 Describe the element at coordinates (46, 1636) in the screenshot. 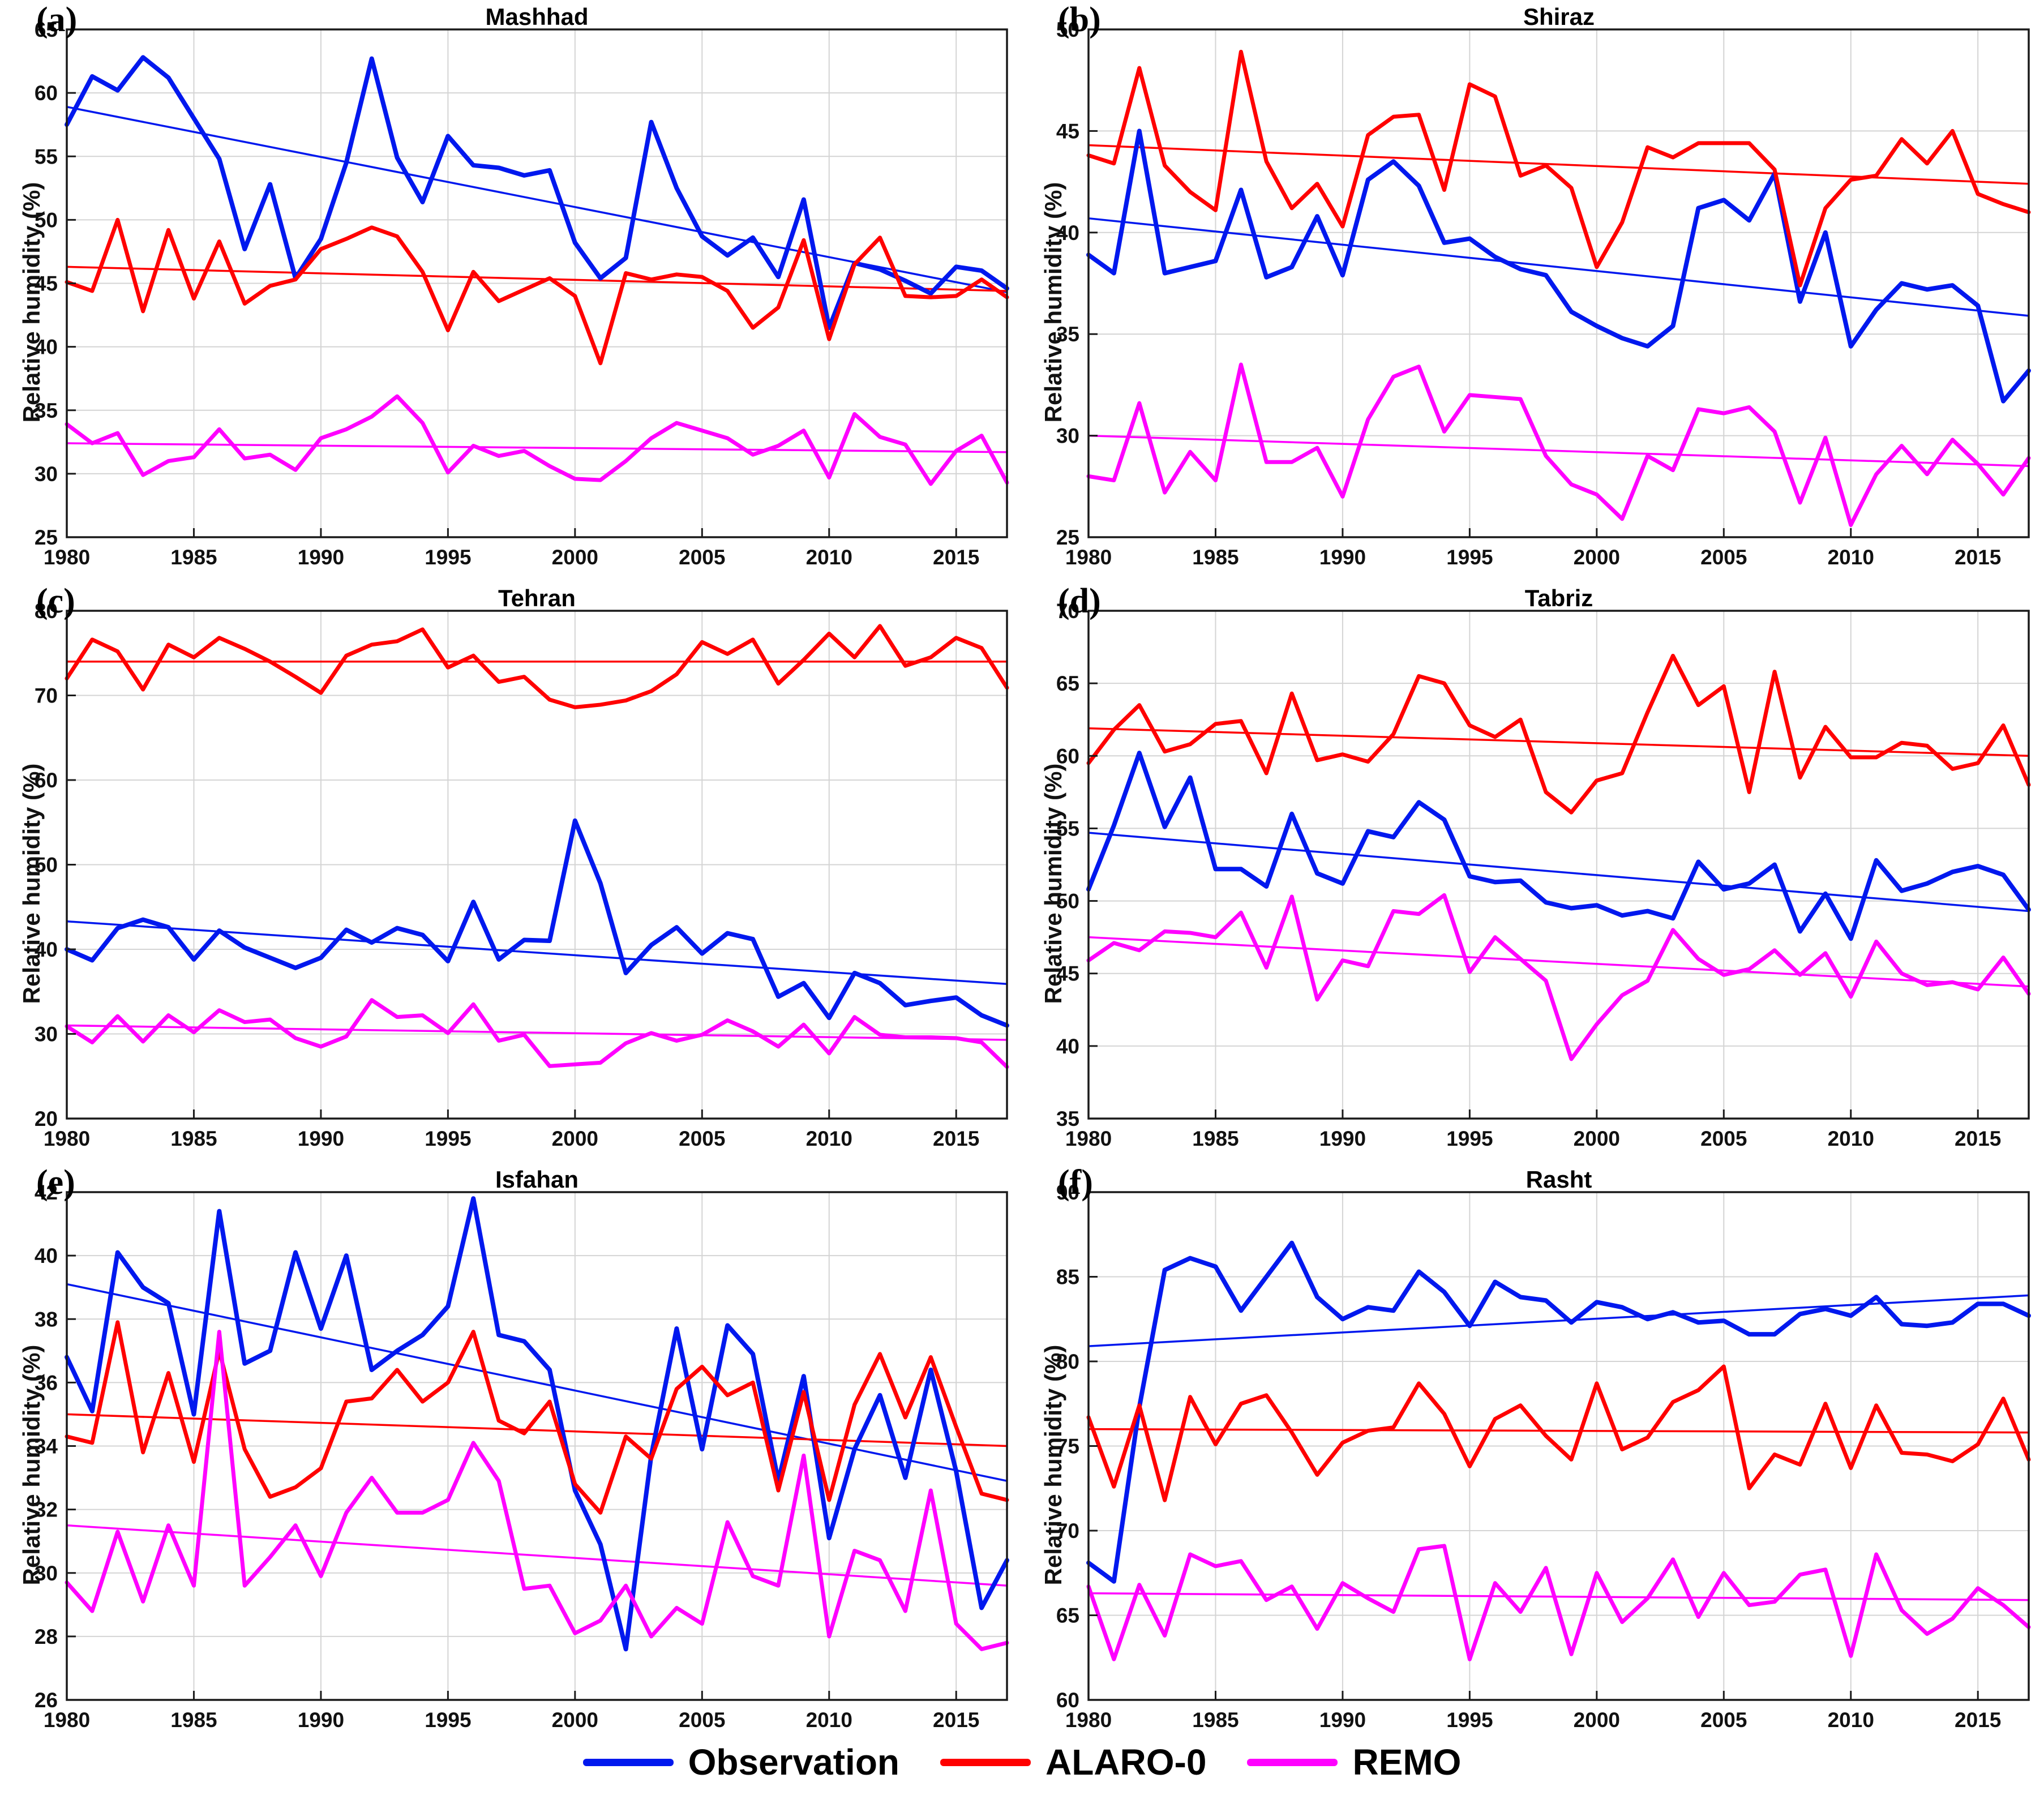

I see `y-tick-label: 28` at that location.